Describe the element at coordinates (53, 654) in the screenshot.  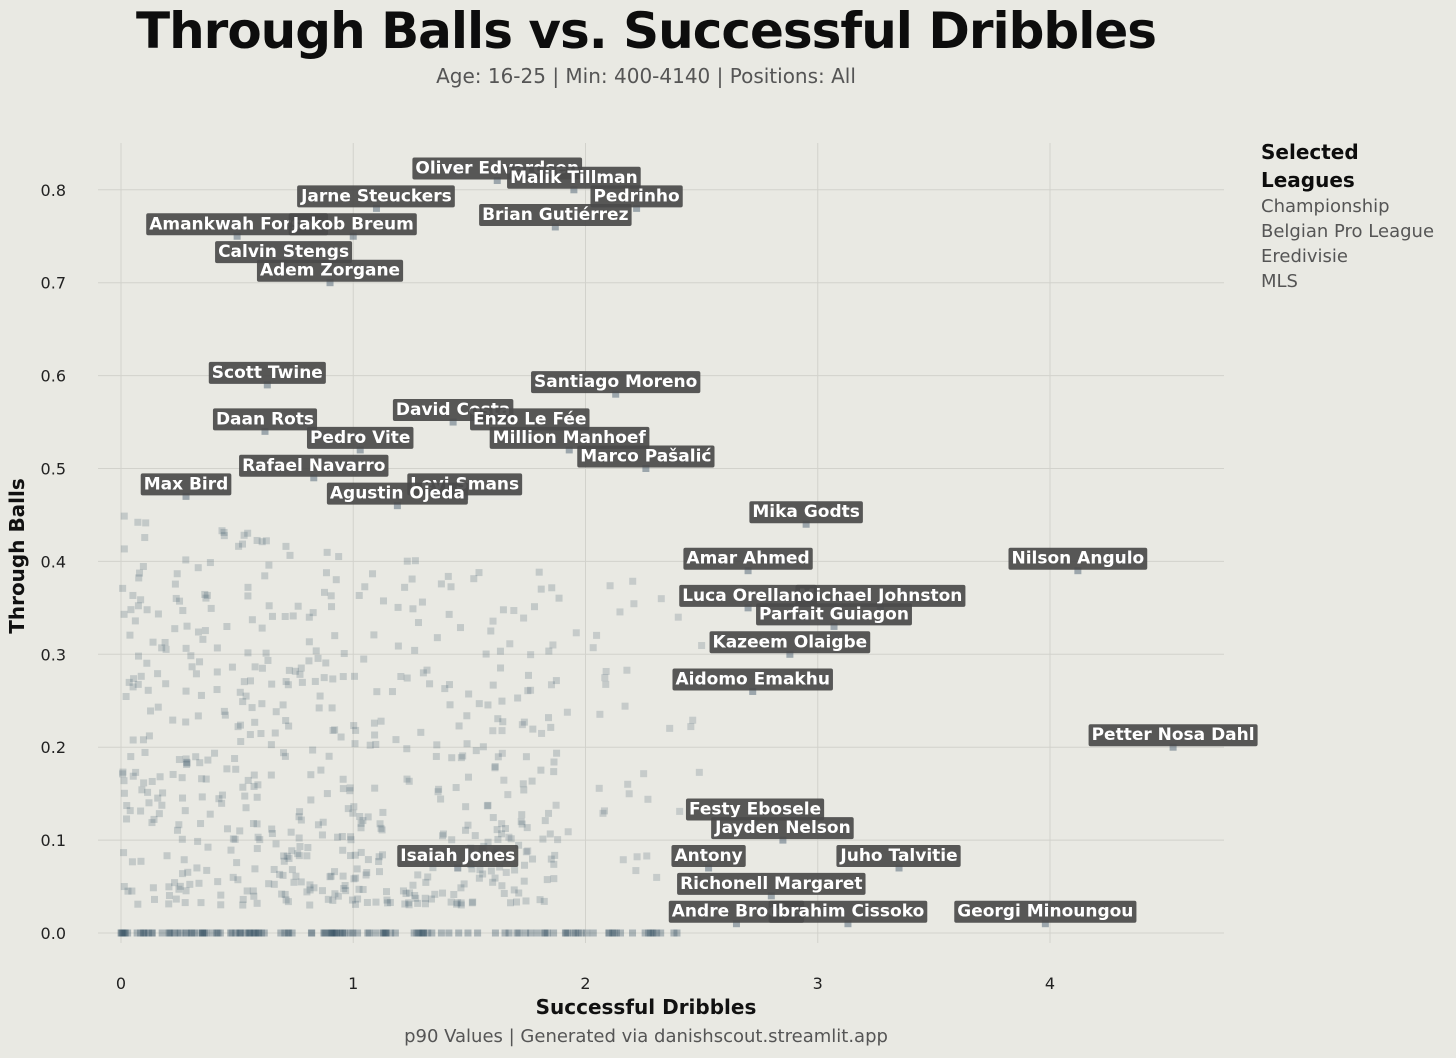
I see `y-tick-label: 0.3` at that location.